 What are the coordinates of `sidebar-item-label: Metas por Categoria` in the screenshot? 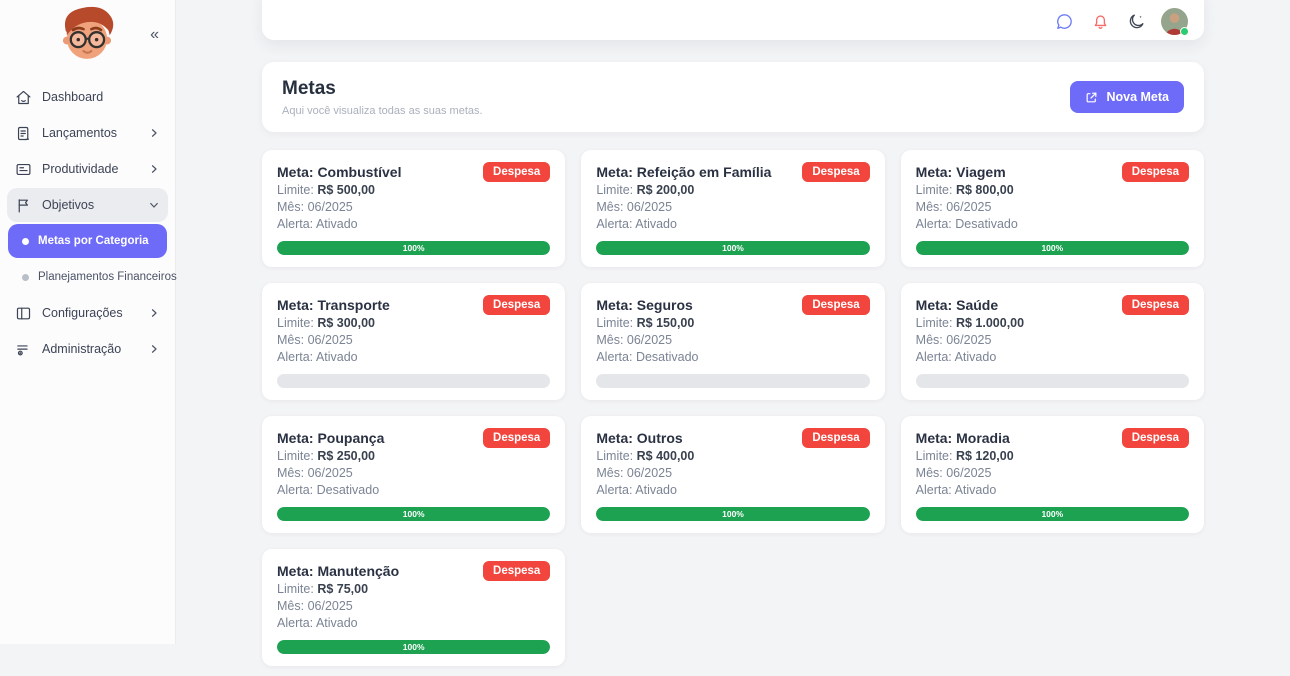 It's located at (93, 241).